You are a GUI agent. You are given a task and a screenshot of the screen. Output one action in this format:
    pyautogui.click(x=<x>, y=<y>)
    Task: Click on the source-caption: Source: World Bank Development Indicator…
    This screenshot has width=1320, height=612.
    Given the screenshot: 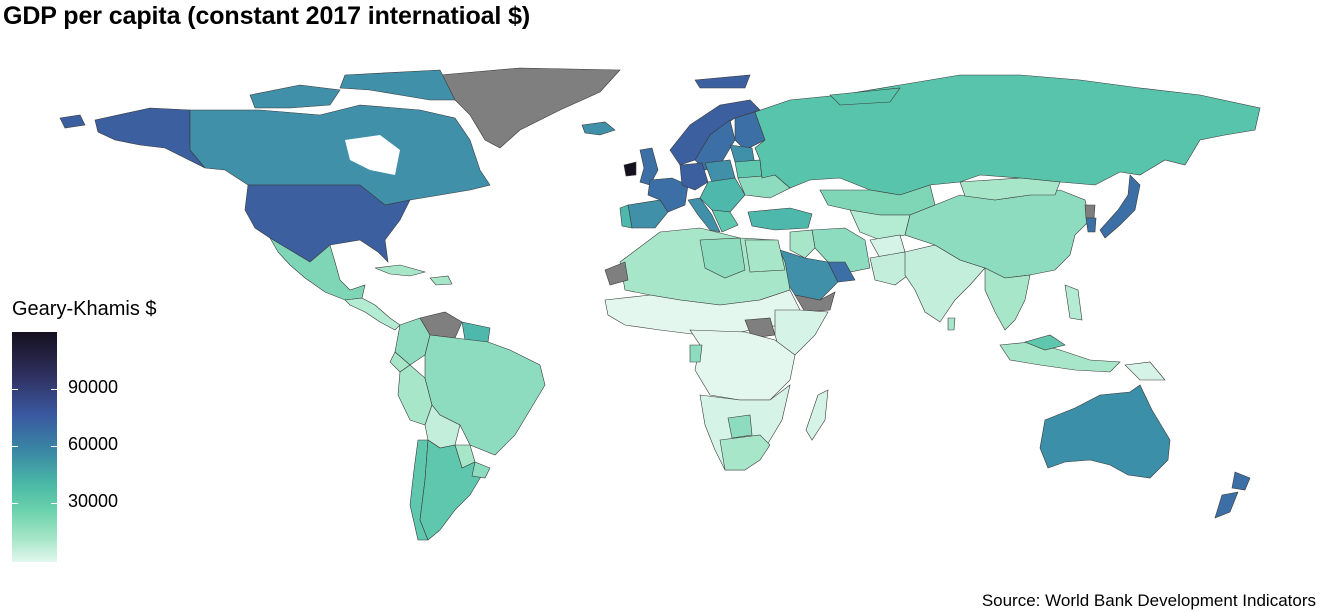 What is the action you would take?
    pyautogui.click(x=1148, y=600)
    